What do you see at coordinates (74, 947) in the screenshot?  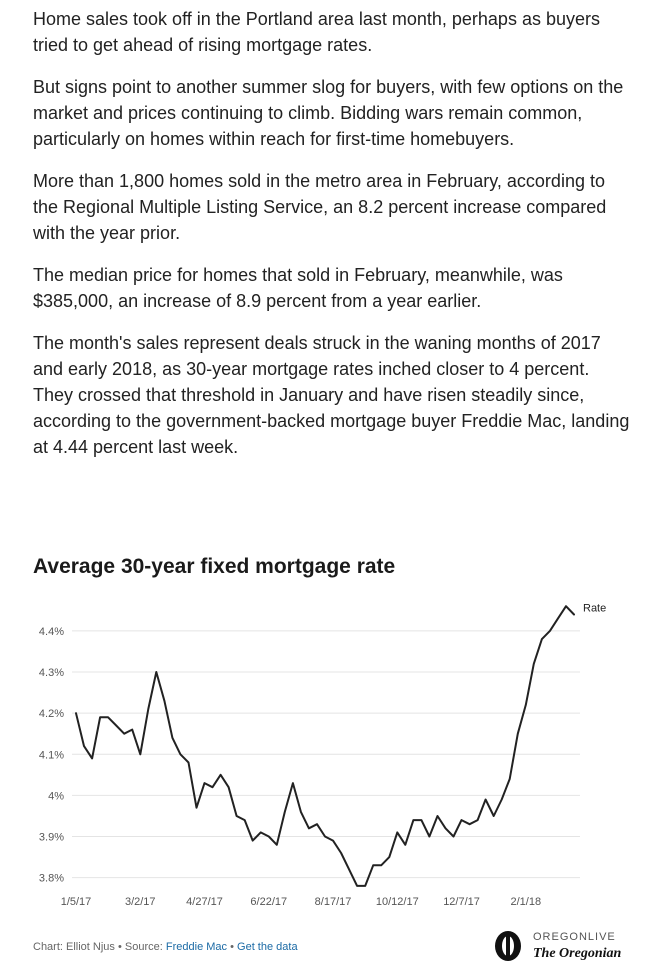 I see `chart-credit: Chart: Elliot Njus` at bounding box center [74, 947].